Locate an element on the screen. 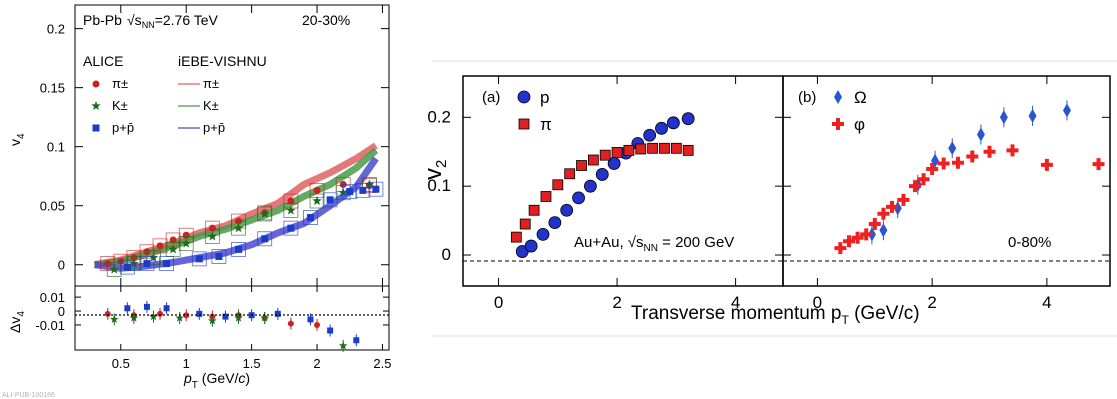 The width and height of the screenshot is (1117, 399). legend-label: p is located at coordinates (544, 97).